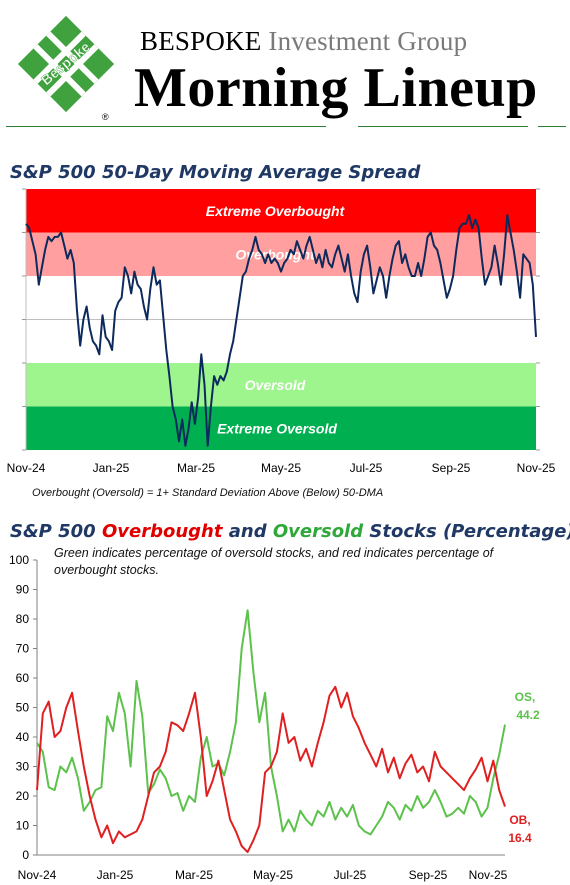 The height and width of the screenshot is (885, 570). What do you see at coordinates (105, 117) in the screenshot?
I see `registered-mark: ®` at bounding box center [105, 117].